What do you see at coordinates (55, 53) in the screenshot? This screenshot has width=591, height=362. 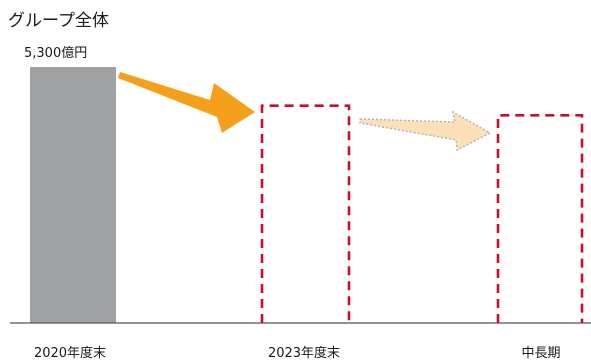 I see `data-label-1: 5,300億円` at bounding box center [55, 53].